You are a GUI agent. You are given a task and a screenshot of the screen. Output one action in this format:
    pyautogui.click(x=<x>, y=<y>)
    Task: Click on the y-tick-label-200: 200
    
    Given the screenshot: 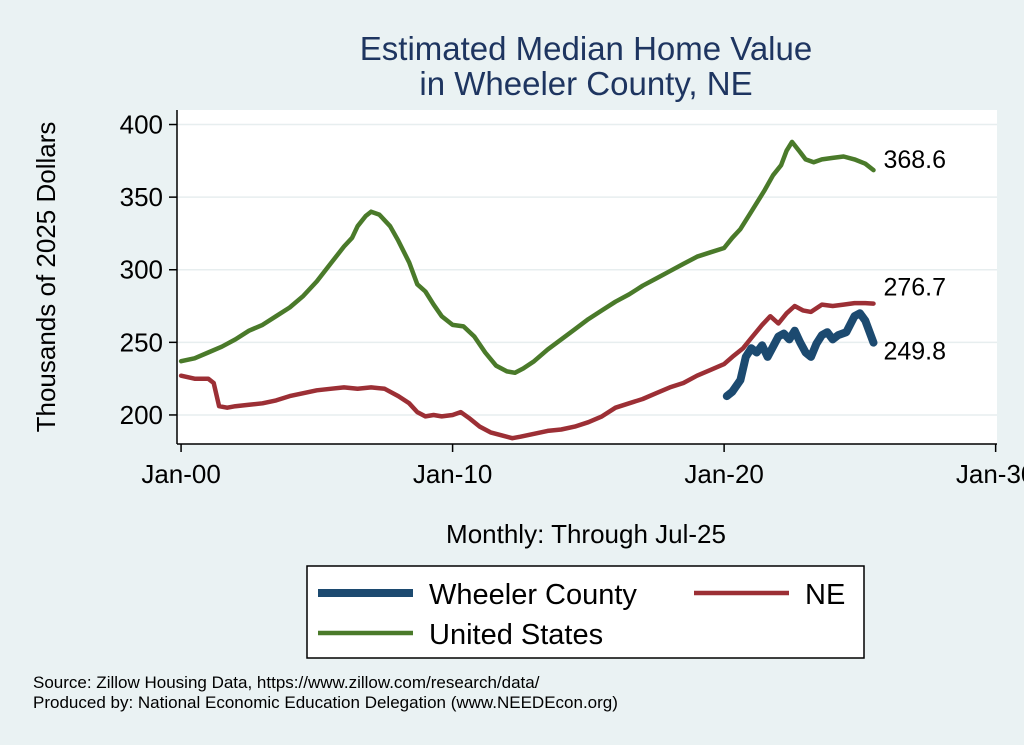 What is the action you would take?
    pyautogui.click(x=141, y=415)
    